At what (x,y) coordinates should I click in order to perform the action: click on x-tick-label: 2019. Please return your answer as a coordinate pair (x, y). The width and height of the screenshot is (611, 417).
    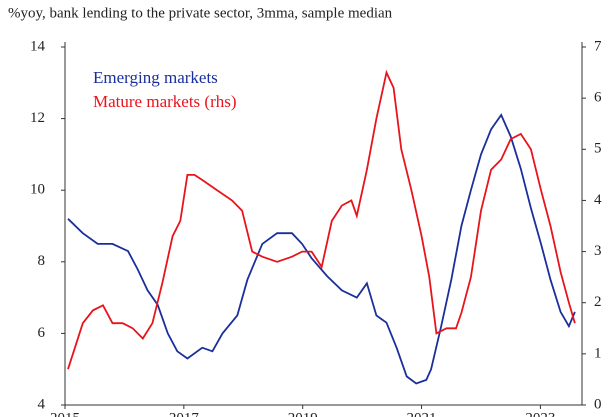
    Looking at the image, I should click on (303, 413).